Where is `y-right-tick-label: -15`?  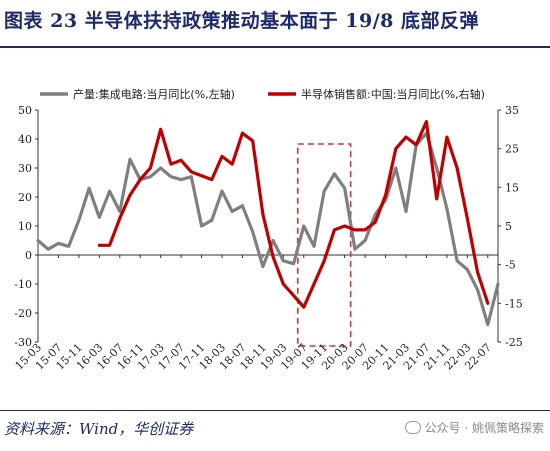 y-right-tick-label: -15 is located at coordinates (514, 303).